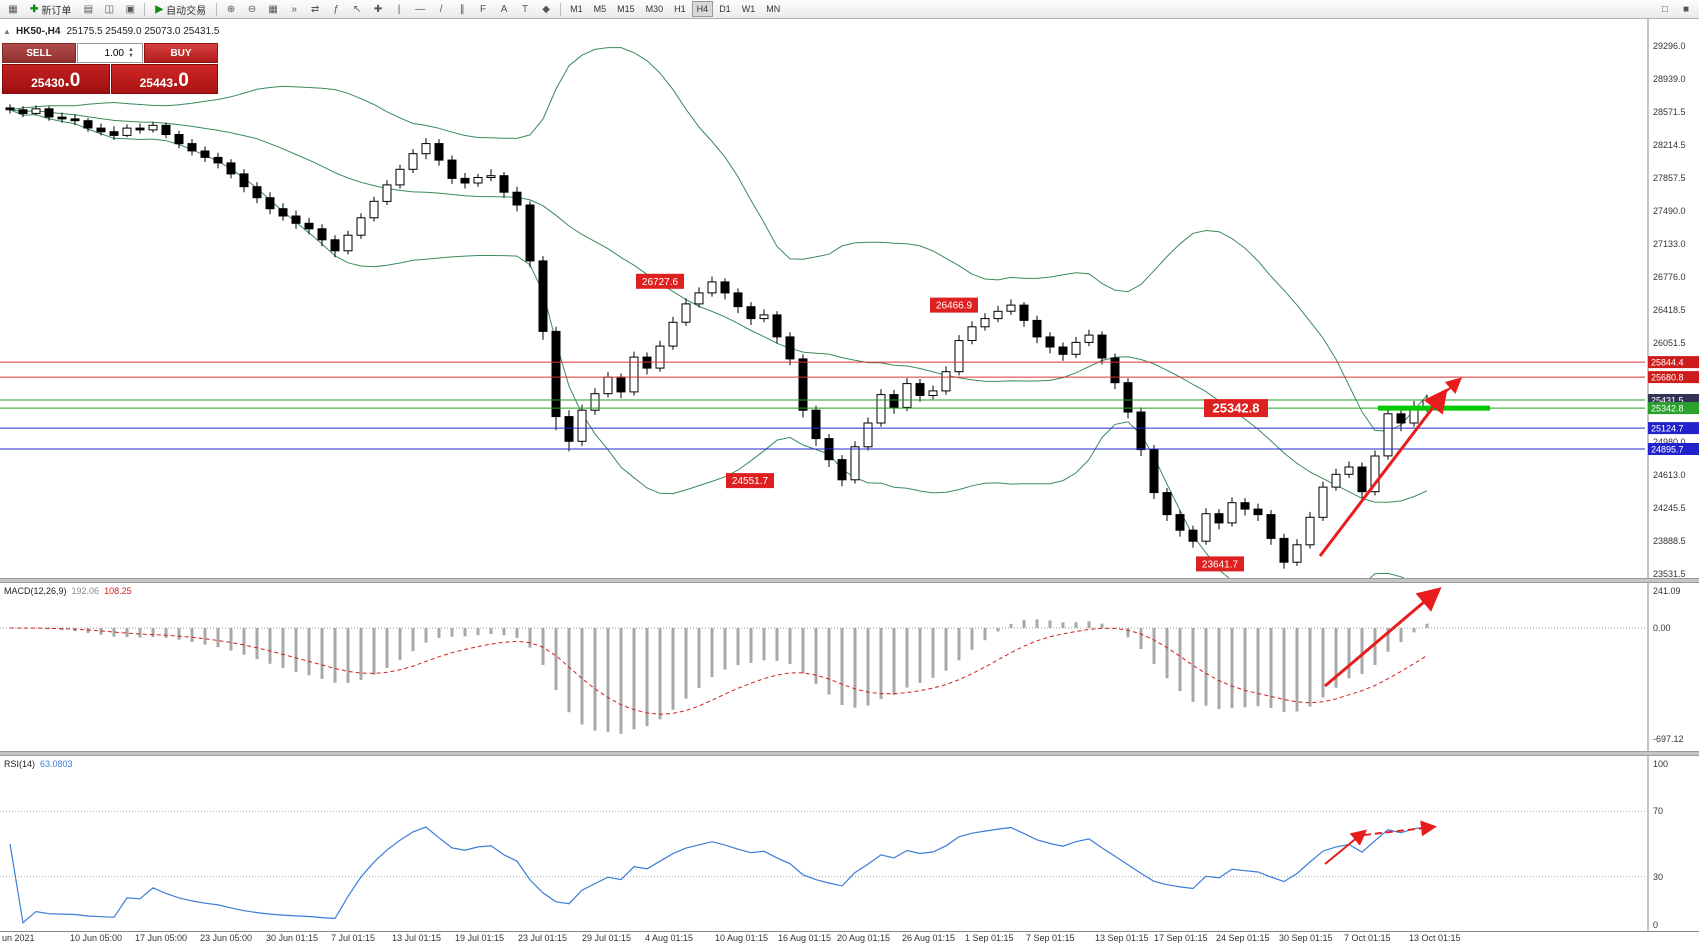  I want to click on timeframe-d1: D1, so click(725, 9).